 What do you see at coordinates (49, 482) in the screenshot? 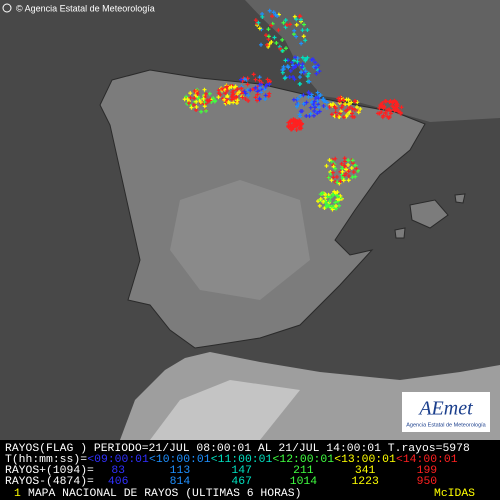
I see `negative-label: RAYOS-(4874)=` at bounding box center [49, 482].